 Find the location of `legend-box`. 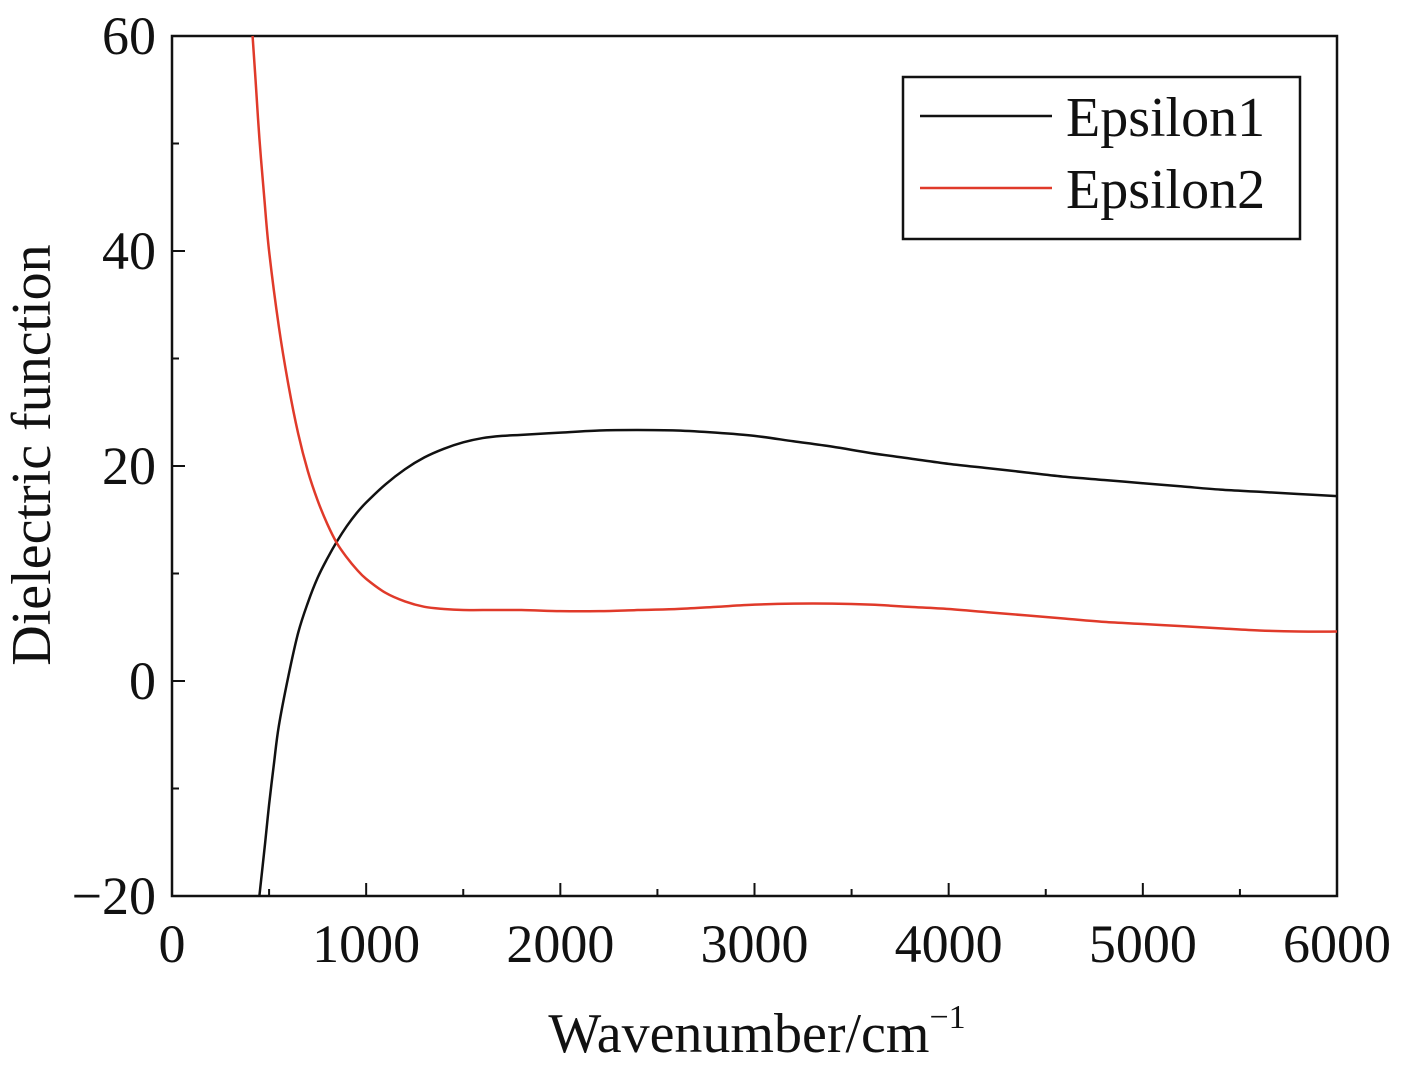

legend-box is located at coordinates (1101, 158).